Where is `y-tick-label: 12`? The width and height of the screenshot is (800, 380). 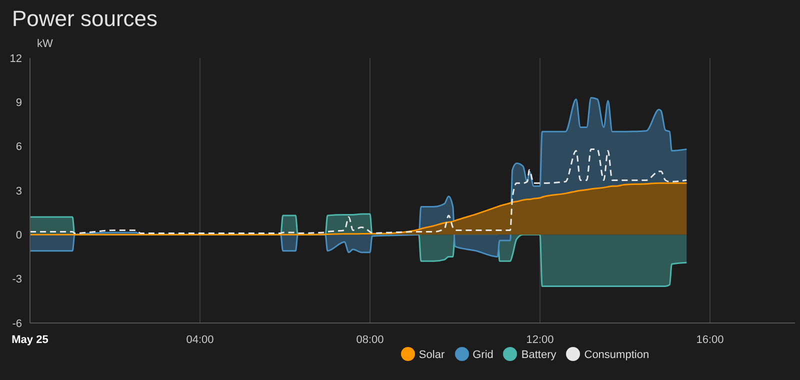
y-tick-label: 12 is located at coordinates (16, 58).